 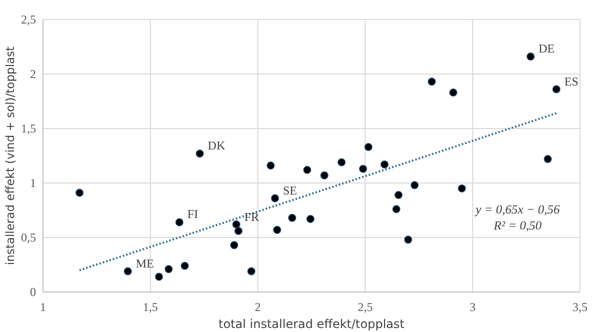 I want to click on x-tick-label: 3,5, so click(x=580, y=307).